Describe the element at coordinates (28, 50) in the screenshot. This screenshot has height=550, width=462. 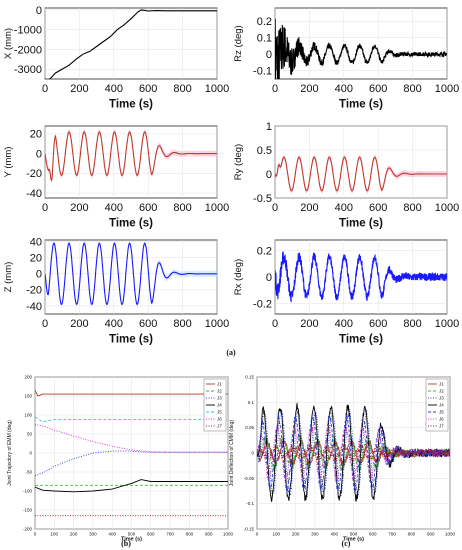
I see `y-tick-label: -2000` at that location.